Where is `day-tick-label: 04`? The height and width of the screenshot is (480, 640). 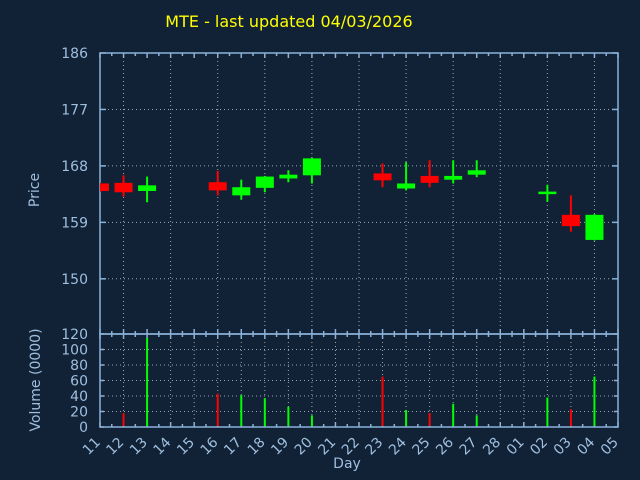
day-tick-label: 04 is located at coordinates (586, 446).